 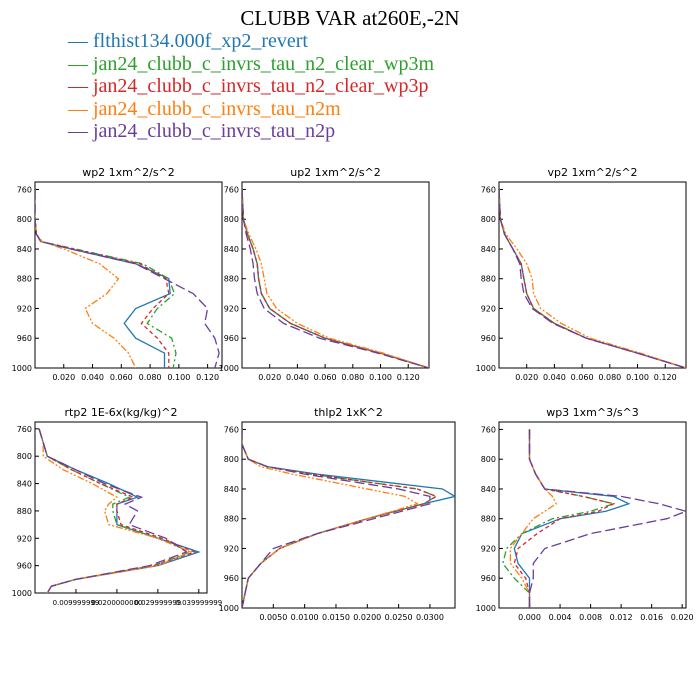 I want to click on x-tick-label: 0.0050, so click(x=273, y=617).